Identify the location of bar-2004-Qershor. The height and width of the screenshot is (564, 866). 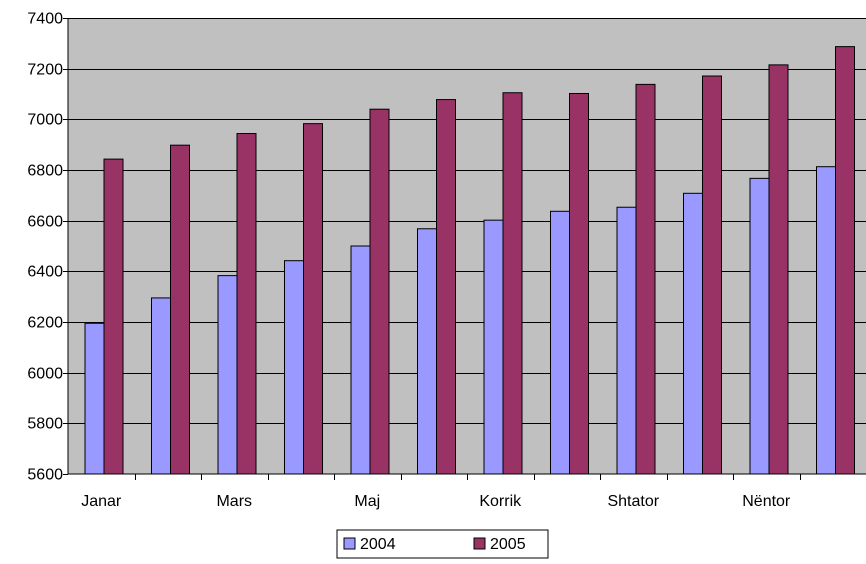
(427, 351).